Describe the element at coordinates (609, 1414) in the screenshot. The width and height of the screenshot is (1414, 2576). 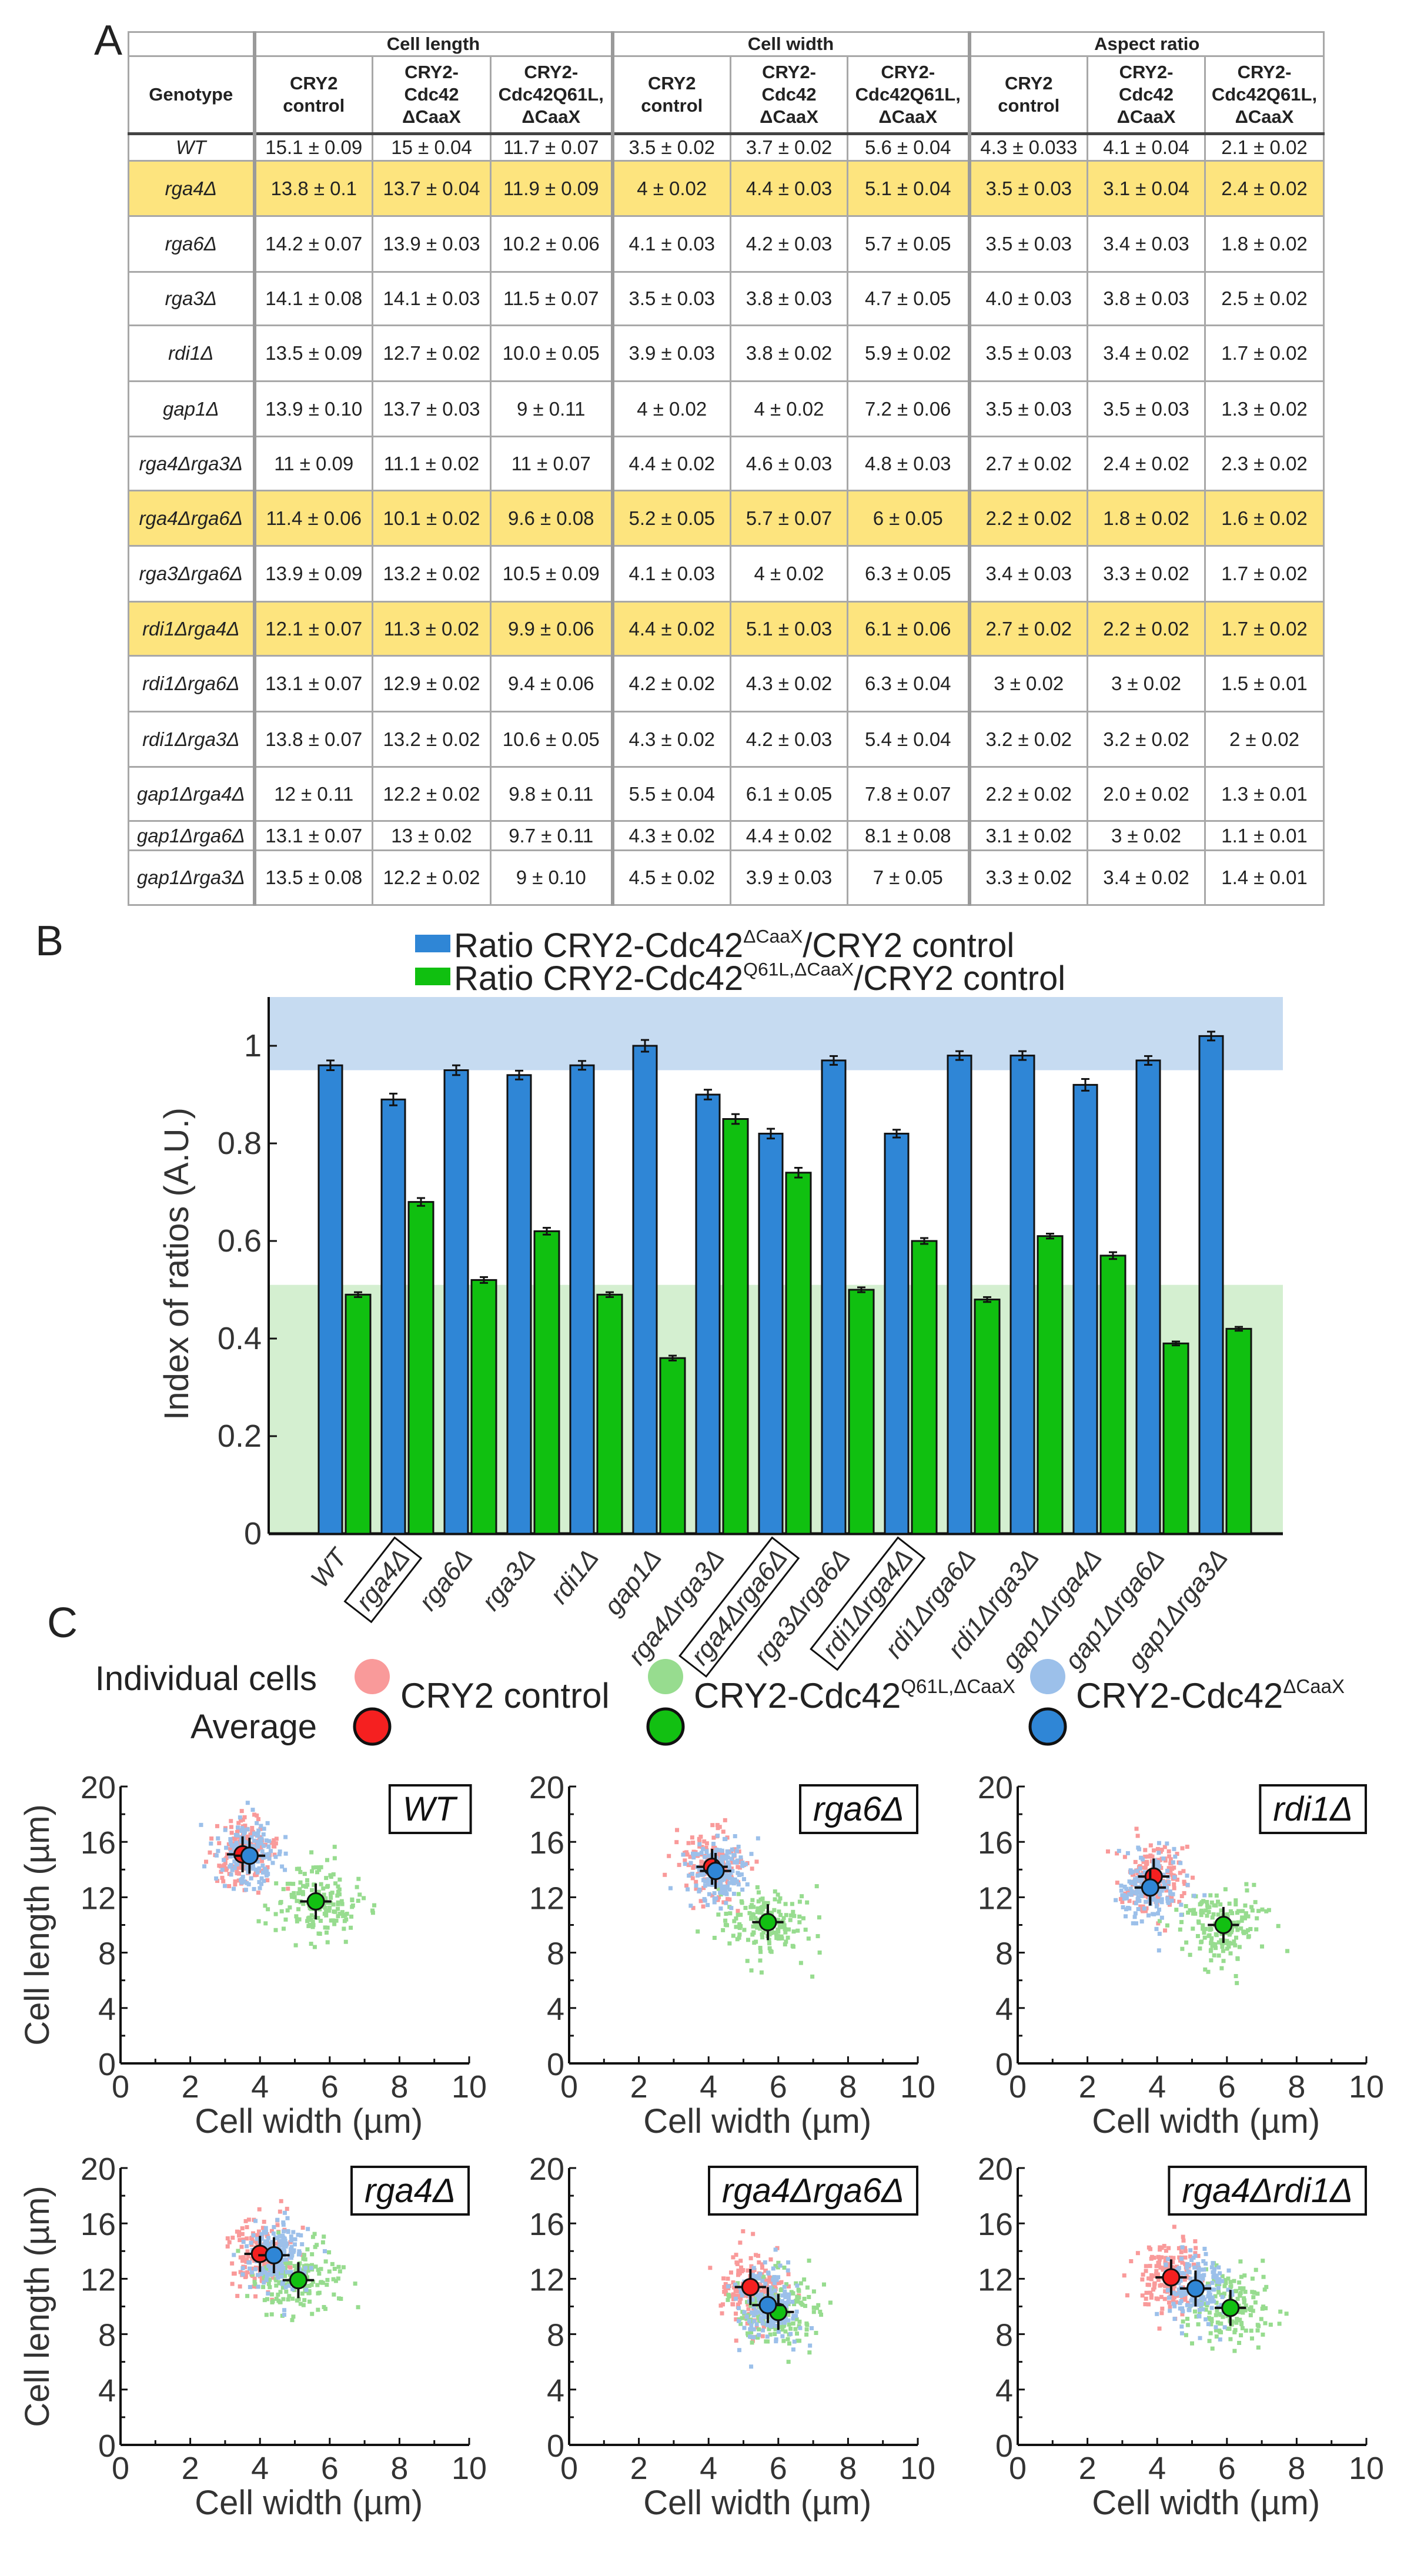
I see `bar-q61l` at that location.